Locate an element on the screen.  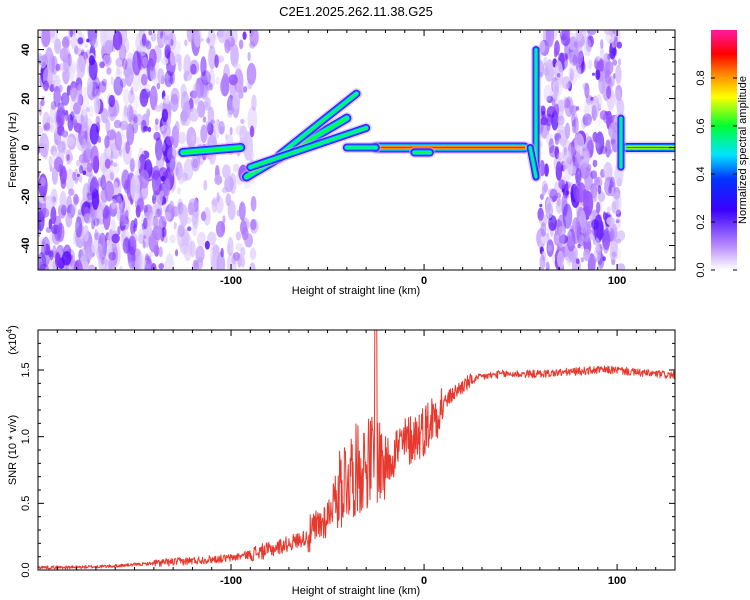
top-y-tick-label: 20 is located at coordinates (26, 98).